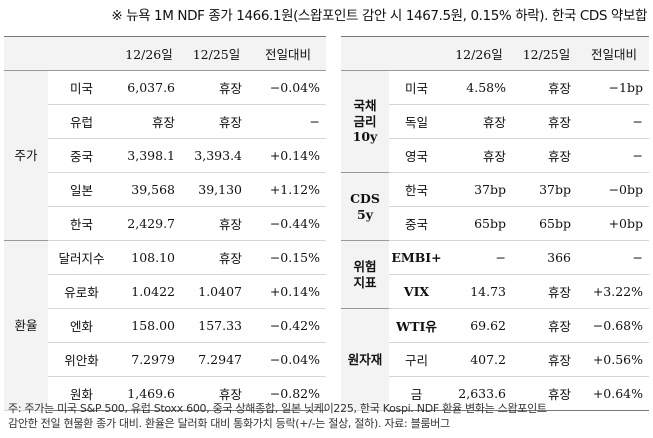  Describe the element at coordinates (26, 325) in the screenshot. I see `row-group-label: 환율` at that location.